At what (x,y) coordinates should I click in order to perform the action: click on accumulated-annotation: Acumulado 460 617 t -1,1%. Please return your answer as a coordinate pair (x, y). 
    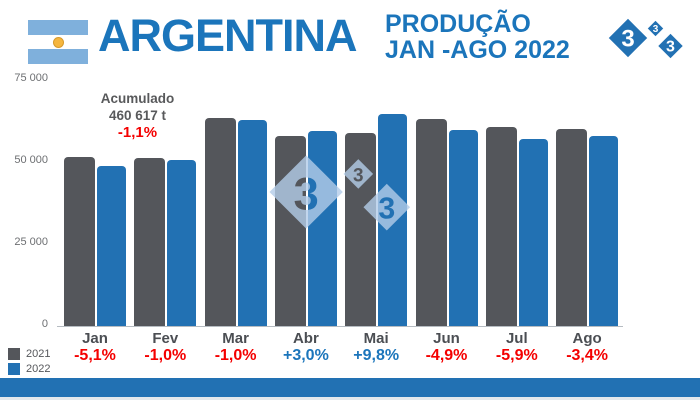
    Looking at the image, I should click on (137, 115).